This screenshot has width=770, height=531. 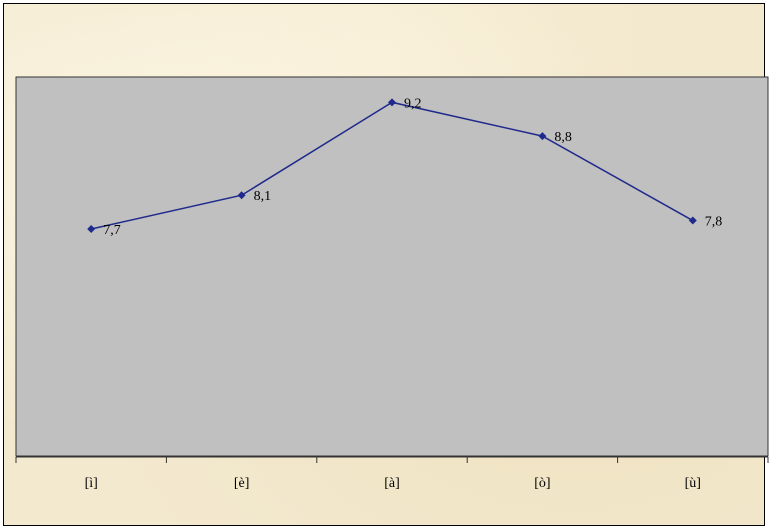 What do you see at coordinates (693, 483) in the screenshot?
I see `x-tick-label: [ù]` at bounding box center [693, 483].